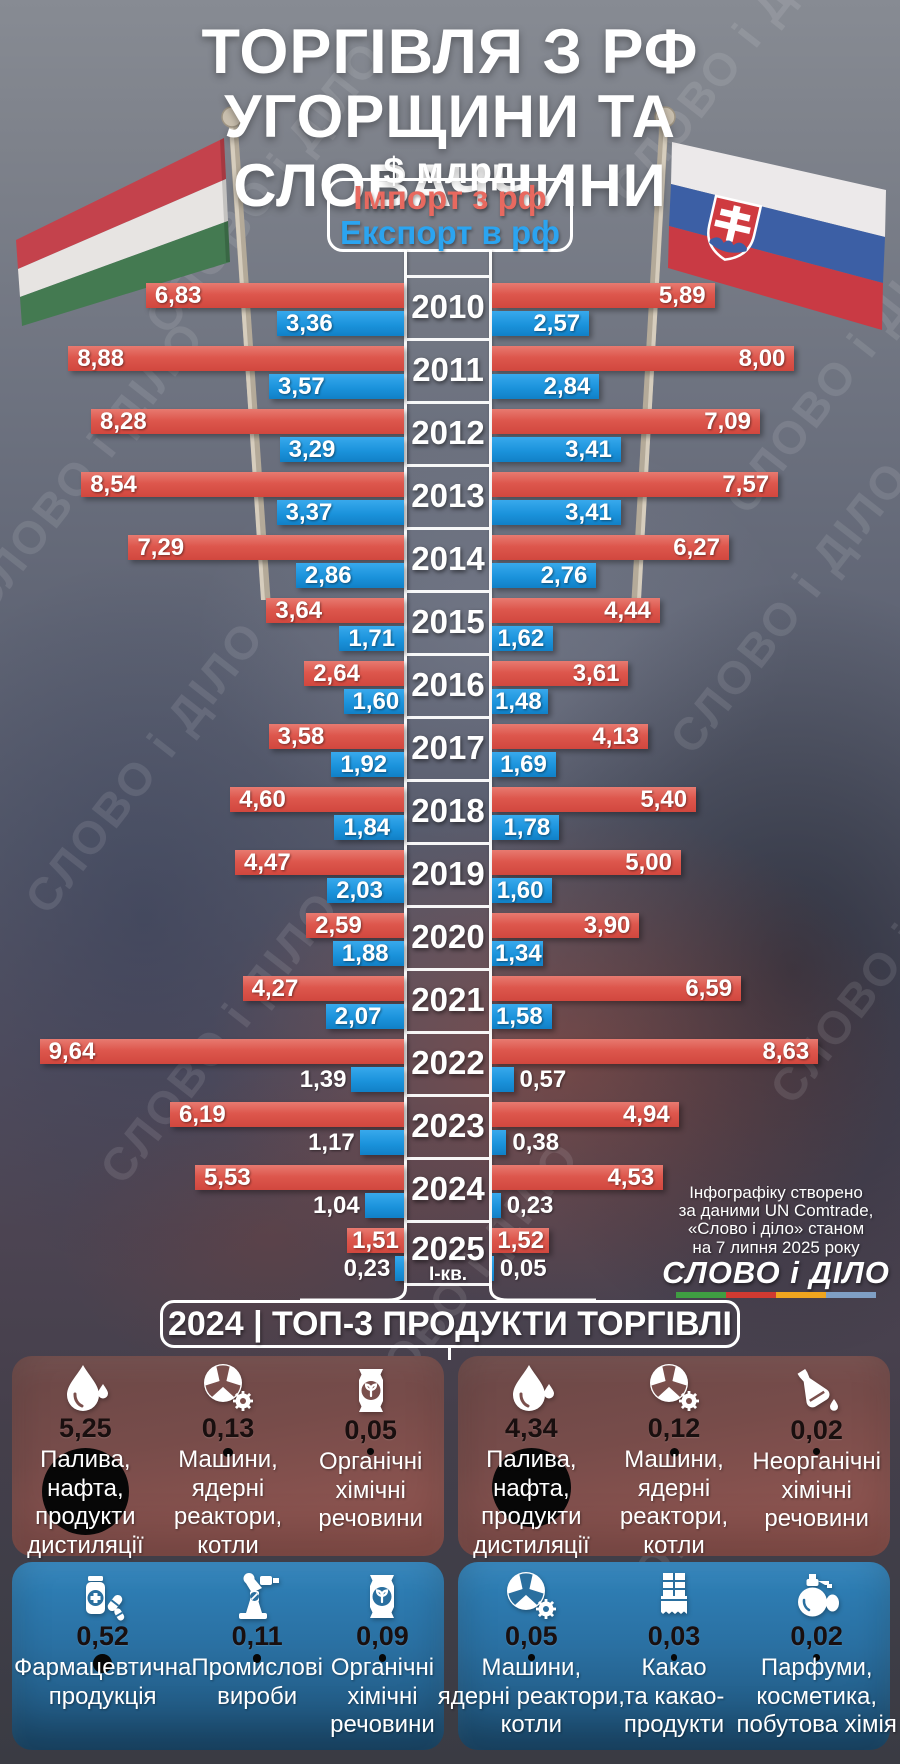 The height and width of the screenshot is (1764, 900). What do you see at coordinates (450, 232) in the screenshot?
I see `legend-export-label: Експорт в рф` at bounding box center [450, 232].